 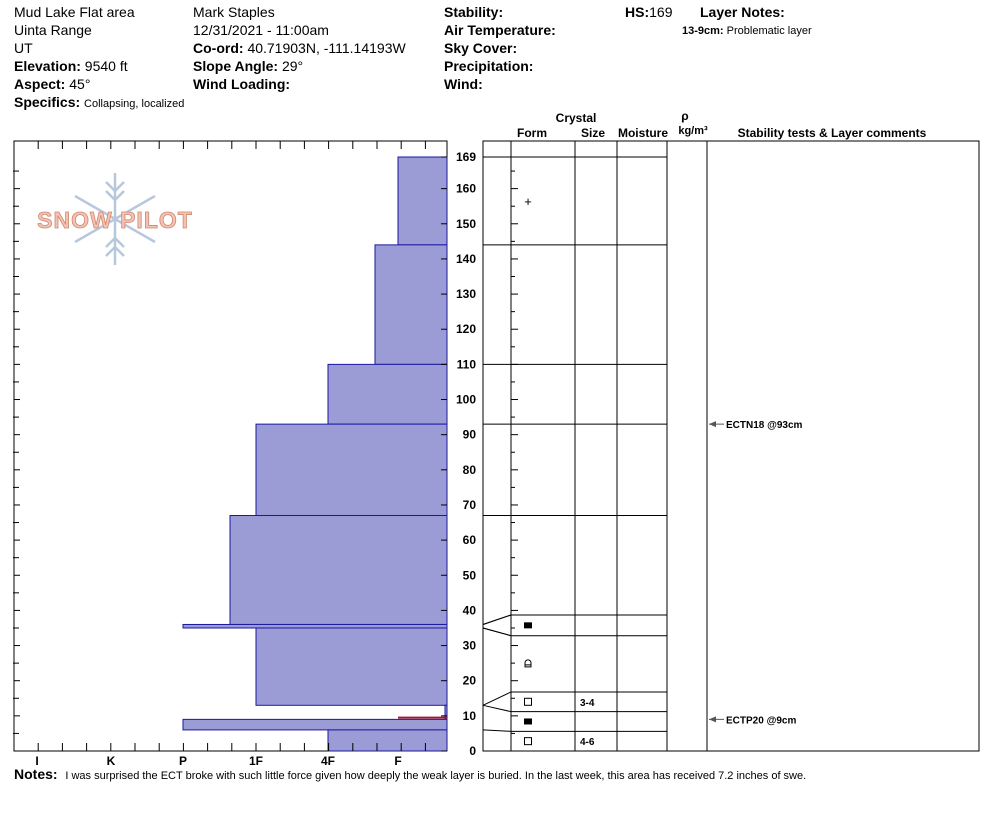 What do you see at coordinates (832, 133) in the screenshot?
I see `comments-header: Stability tests & Layer comments` at bounding box center [832, 133].